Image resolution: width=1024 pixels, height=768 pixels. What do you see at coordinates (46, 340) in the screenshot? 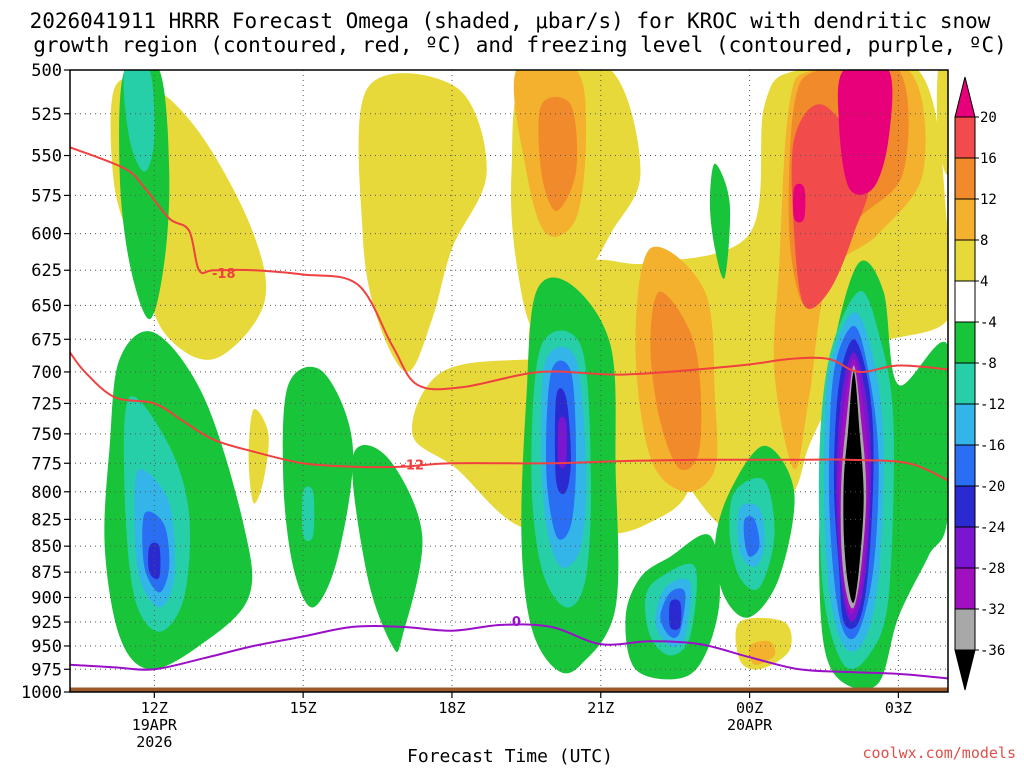
I see `y-tick-label-675: 675` at bounding box center [46, 340].